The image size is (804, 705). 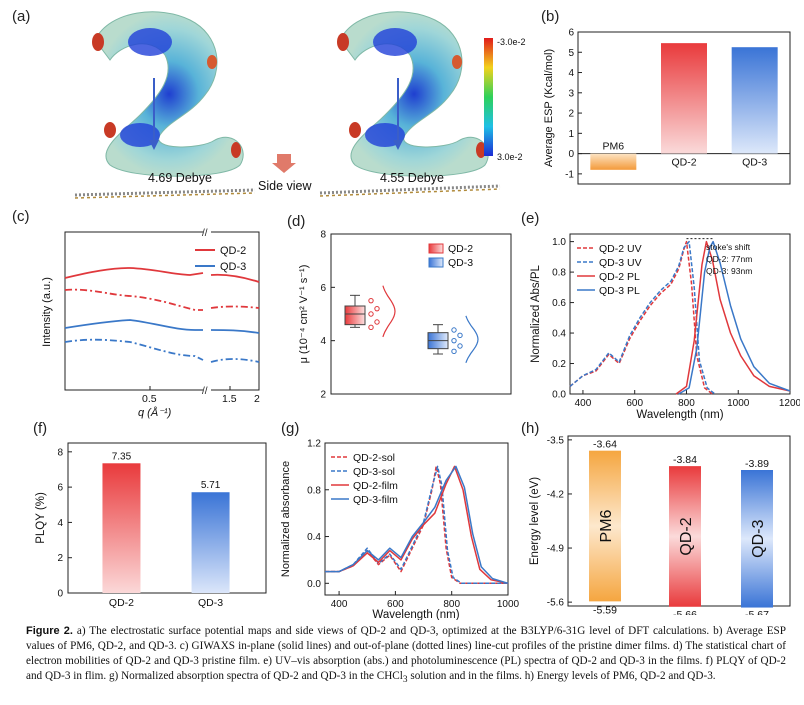 I want to click on y-tick-label: -5.6, so click(x=556, y=603).